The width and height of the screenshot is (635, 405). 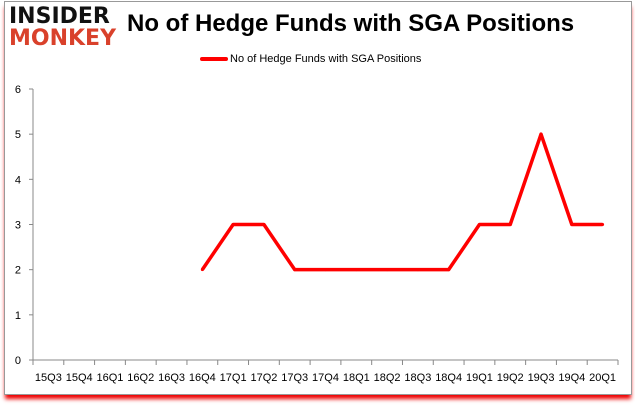 What do you see at coordinates (59, 16) in the screenshot?
I see `logo-line1: INSIDER` at bounding box center [59, 16].